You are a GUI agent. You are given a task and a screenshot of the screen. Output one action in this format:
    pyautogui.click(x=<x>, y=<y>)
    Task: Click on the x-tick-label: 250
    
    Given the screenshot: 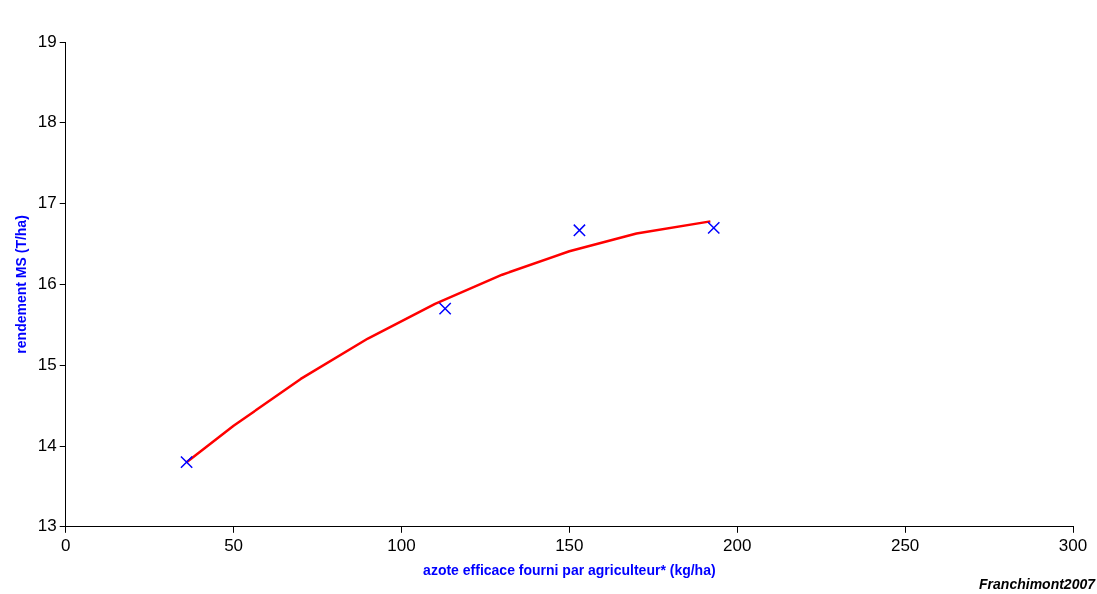 What is the action you would take?
    pyautogui.click(x=905, y=545)
    